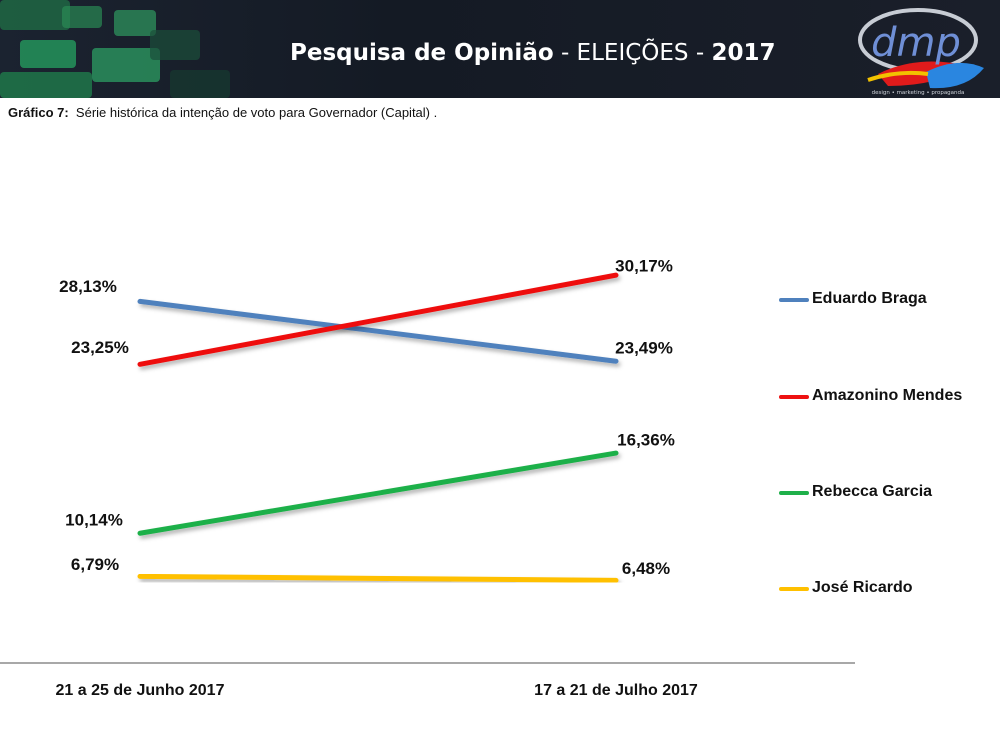  I want to click on legend-label: Eduardo Braga, so click(869, 298).